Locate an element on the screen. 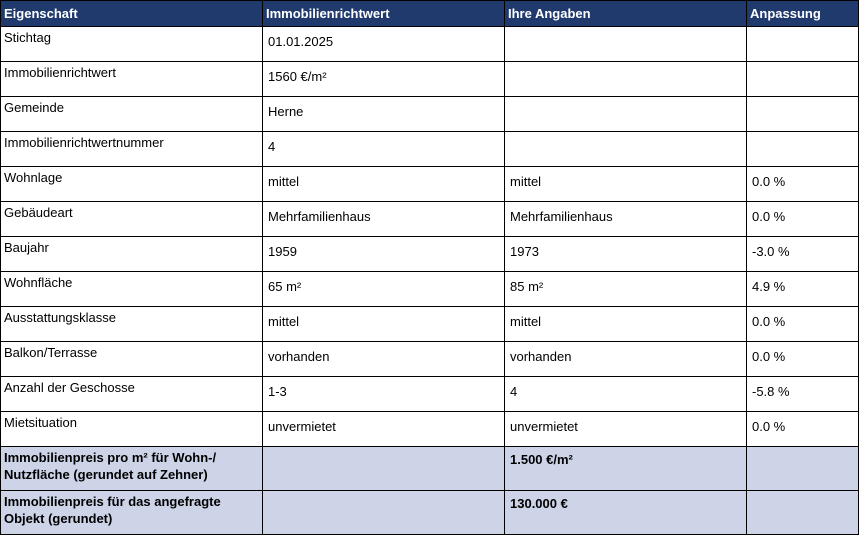  table-row: Ausstattungsklasse mittel mittel 0.0 % is located at coordinates (429, 324).